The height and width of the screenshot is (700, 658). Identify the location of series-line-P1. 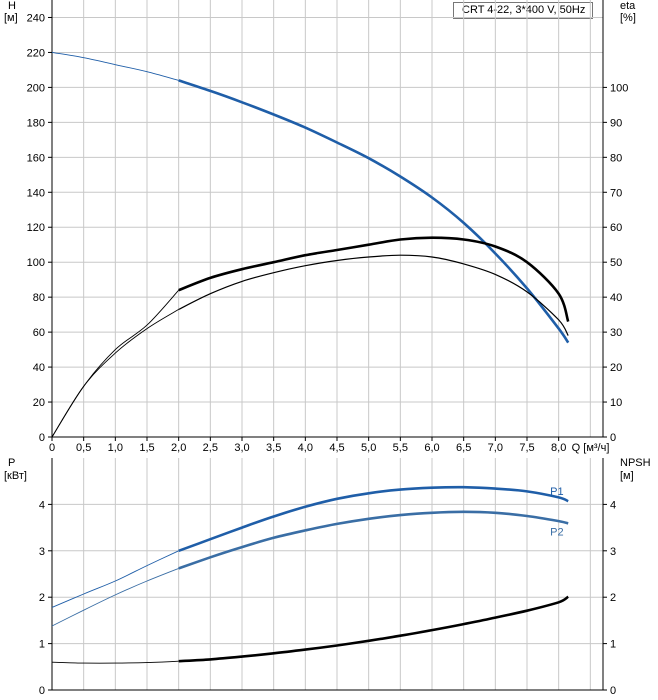
(373, 519).